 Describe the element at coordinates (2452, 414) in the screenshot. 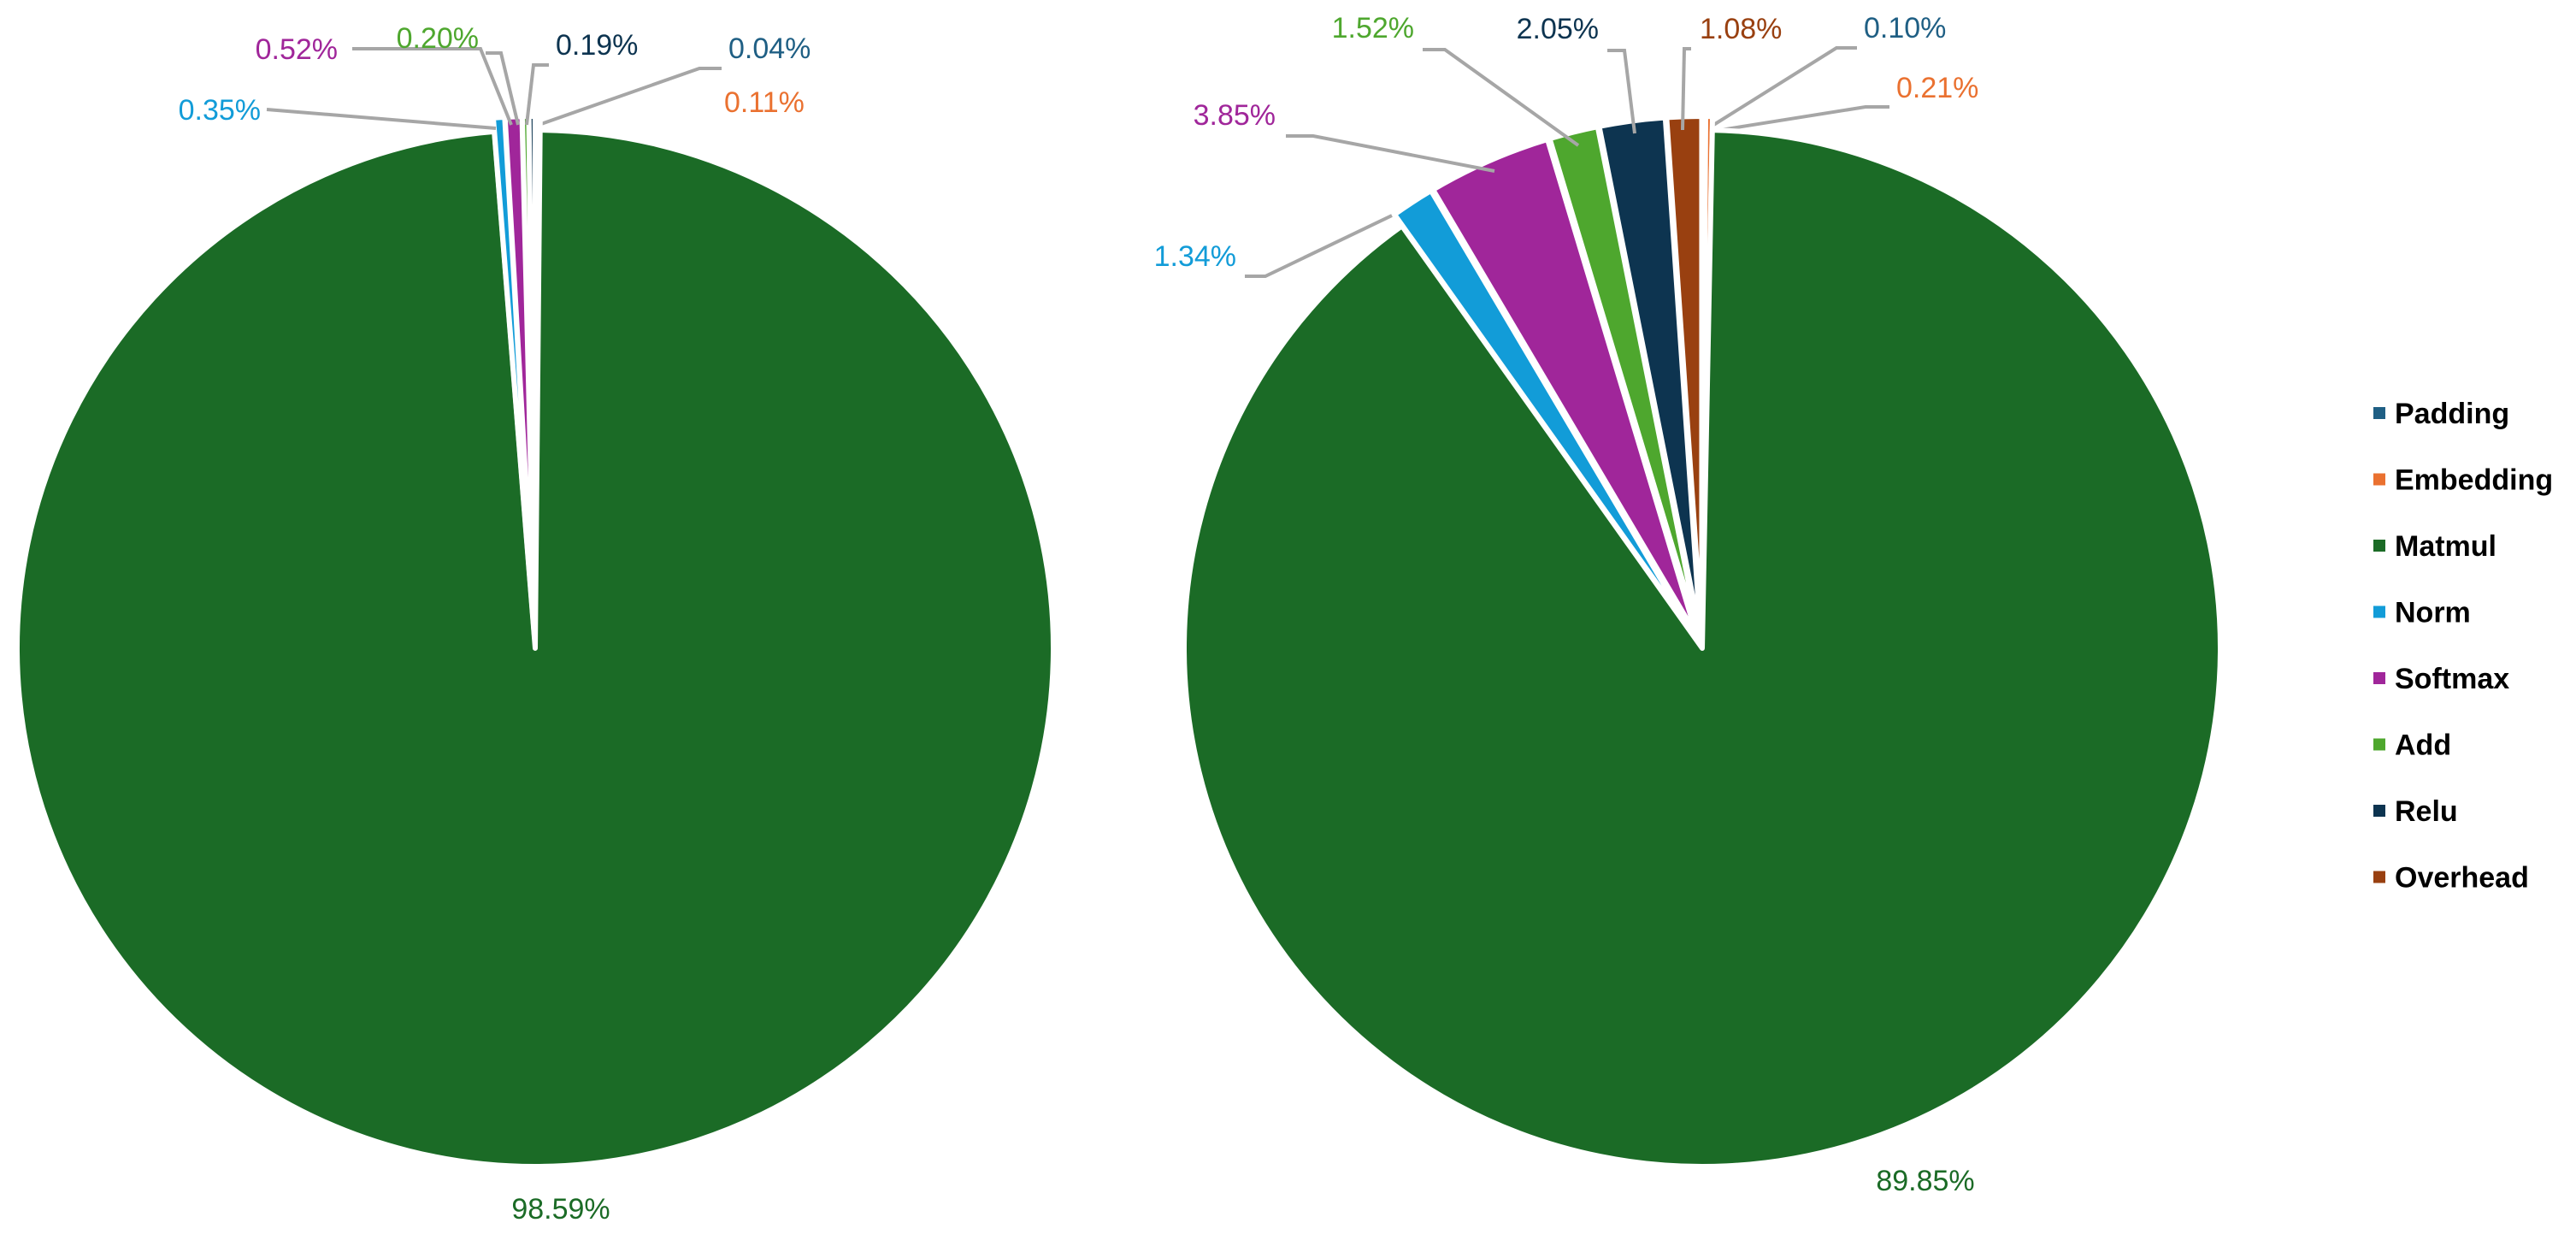

I see `legend-label: Padding` at that location.